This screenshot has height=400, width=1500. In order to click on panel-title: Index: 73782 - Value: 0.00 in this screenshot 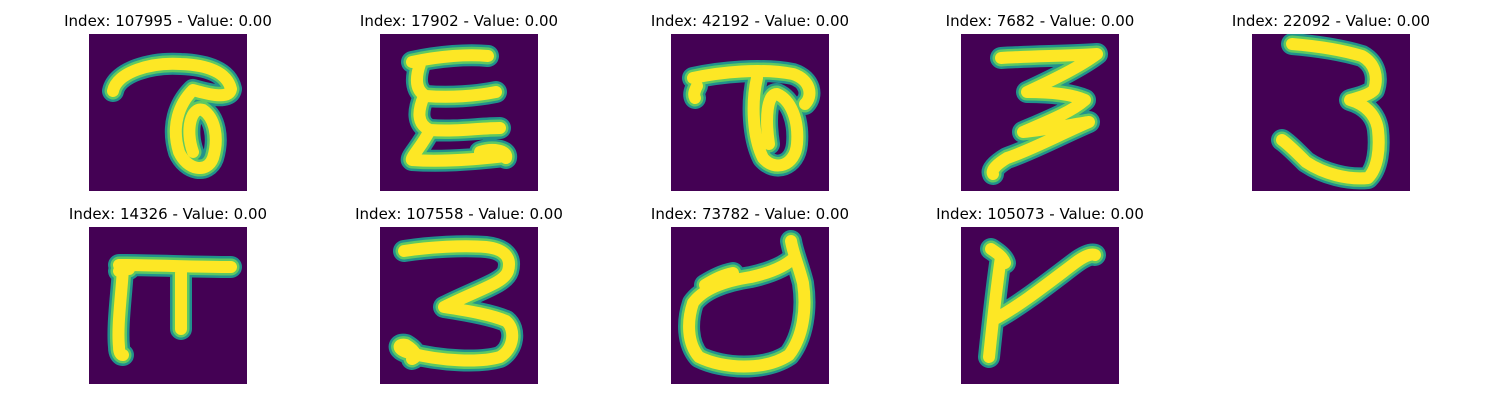, I will do `click(750, 214)`.